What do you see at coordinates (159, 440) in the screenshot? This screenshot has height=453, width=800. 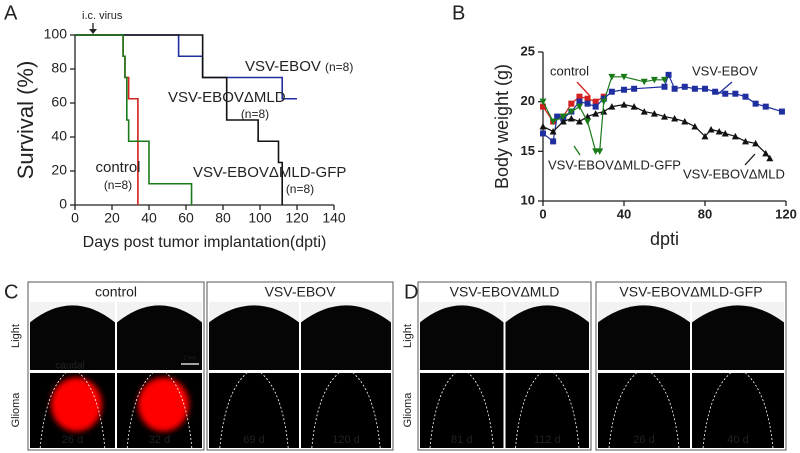 I see `image-day-label: 32 d` at bounding box center [159, 440].